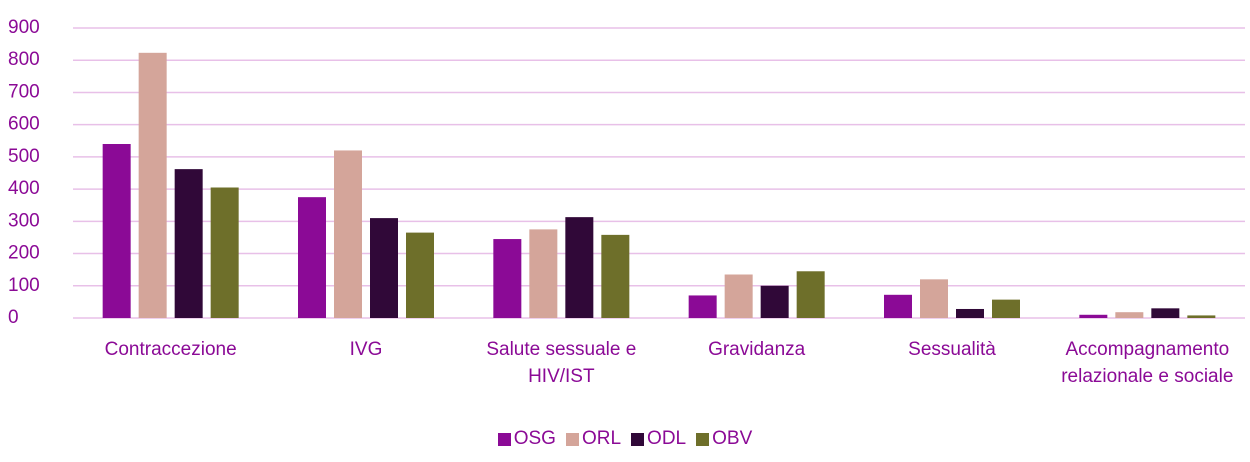  I want to click on x-tick-label: Gravidanza, so click(757, 349).